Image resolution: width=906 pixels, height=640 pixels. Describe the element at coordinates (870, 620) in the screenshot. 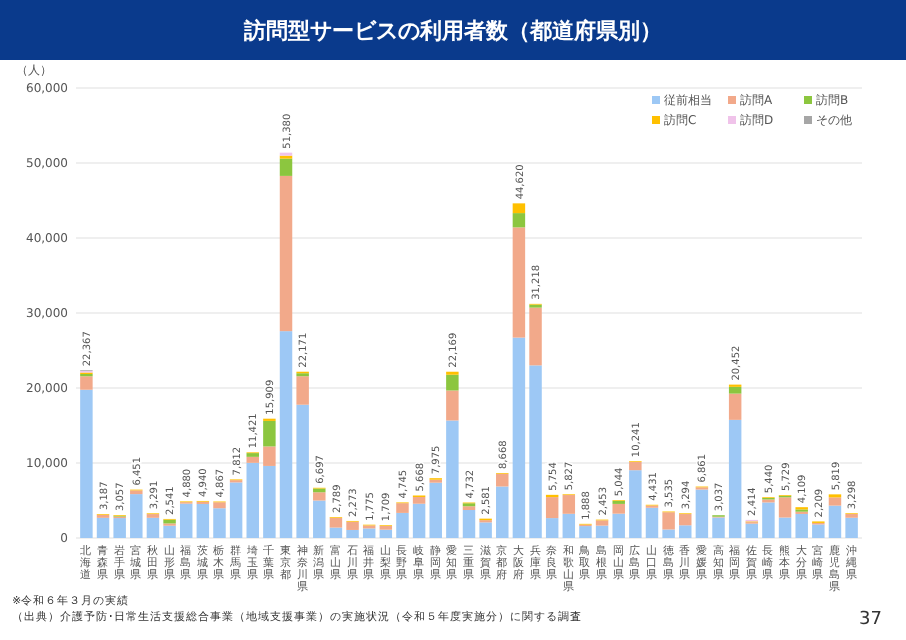

I see `text: 37` at that location.